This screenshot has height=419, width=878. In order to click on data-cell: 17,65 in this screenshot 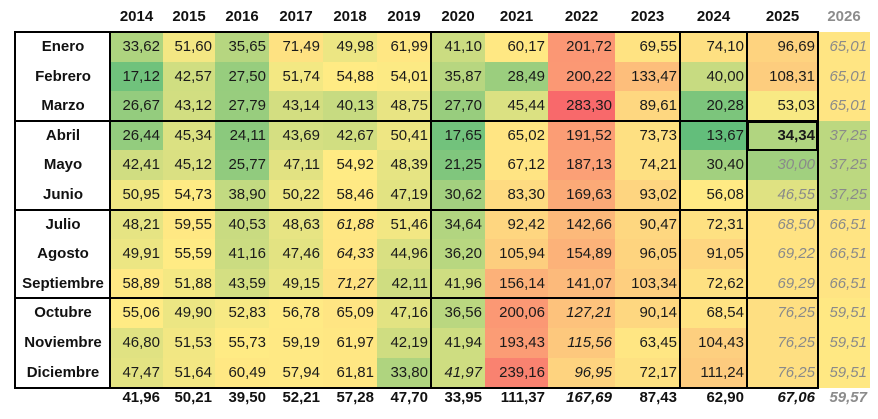, I will do `click(458, 135)`.